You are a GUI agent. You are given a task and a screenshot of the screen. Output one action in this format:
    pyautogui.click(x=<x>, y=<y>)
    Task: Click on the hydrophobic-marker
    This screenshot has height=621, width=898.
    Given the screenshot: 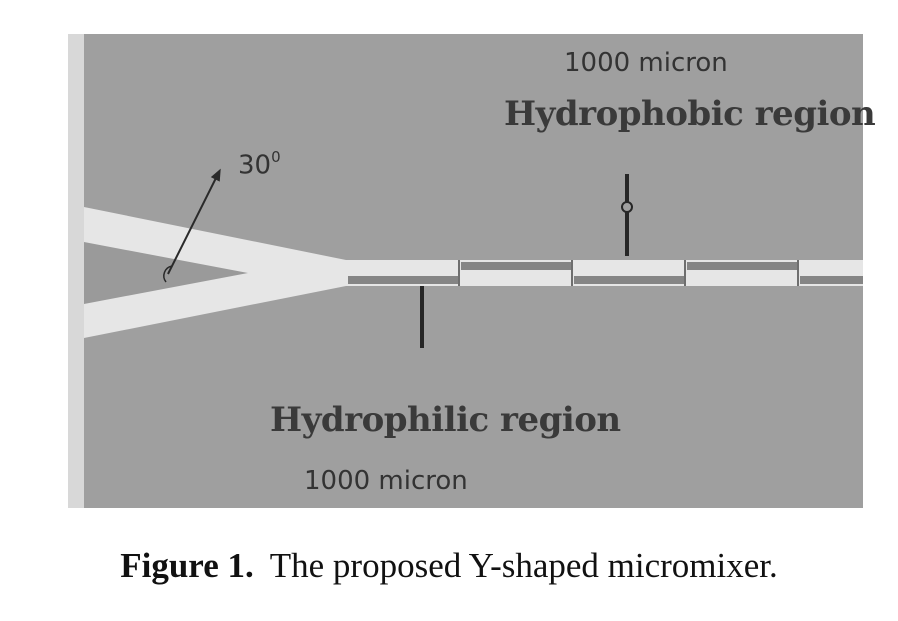 What is the action you would take?
    pyautogui.click(x=627, y=215)
    